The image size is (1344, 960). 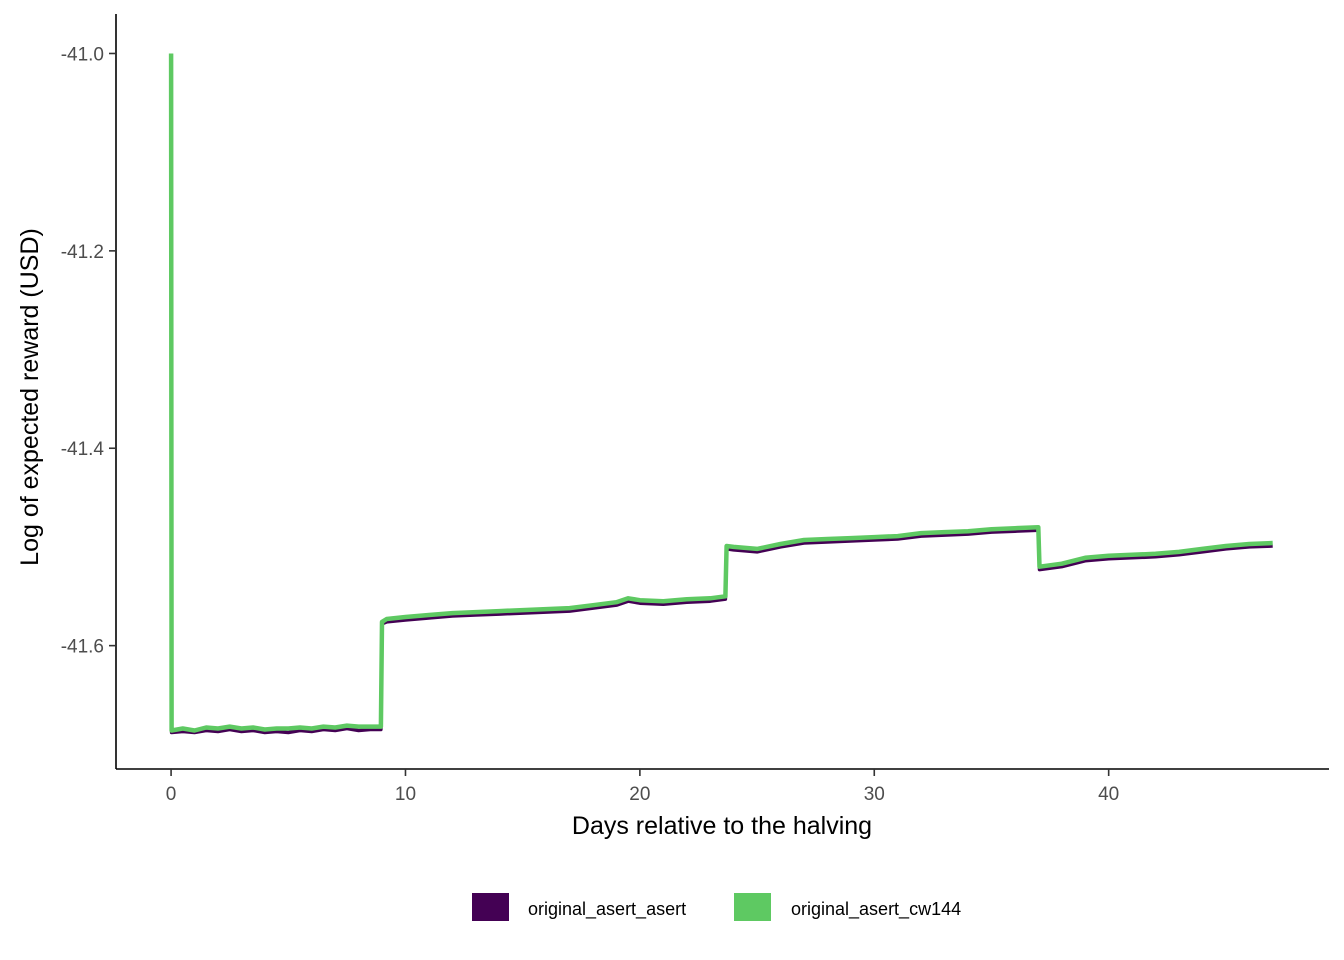 What do you see at coordinates (82, 647) in the screenshot?
I see `y-tick-label: -41.6` at bounding box center [82, 647].